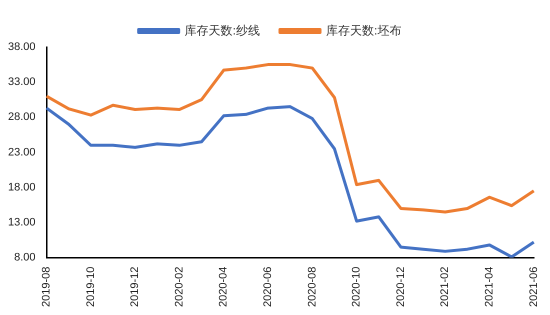 The image size is (550, 315). I want to click on x-tick-label: 2020-10, so click(356, 287).